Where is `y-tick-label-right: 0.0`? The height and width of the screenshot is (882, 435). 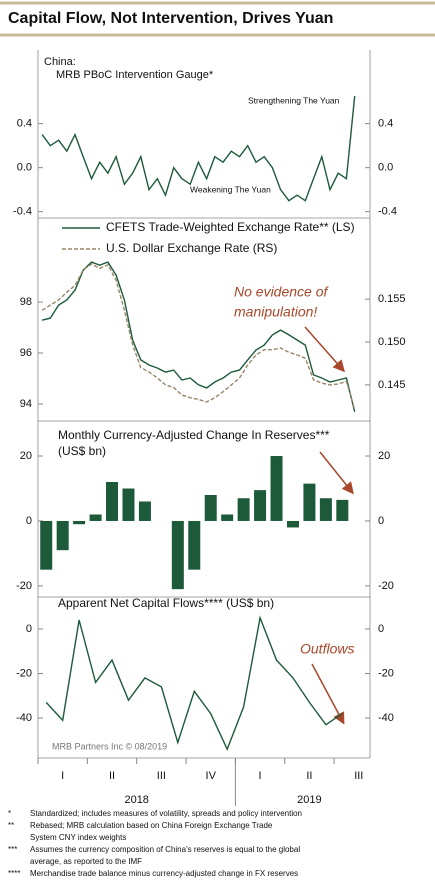 y-tick-label-right: 0.0 is located at coordinates (385, 168).